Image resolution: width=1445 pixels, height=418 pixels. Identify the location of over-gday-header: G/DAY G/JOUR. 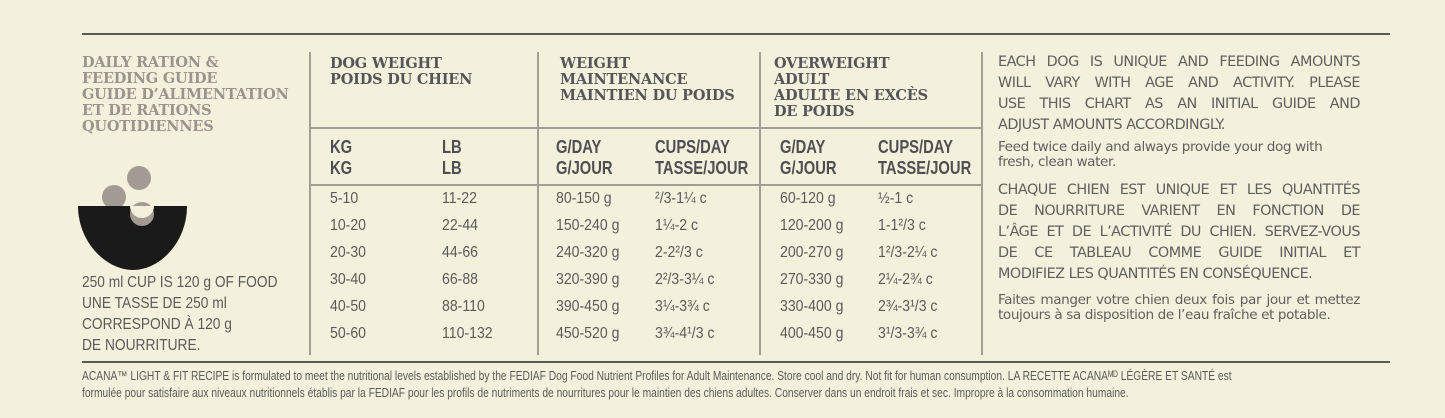
(808, 158).